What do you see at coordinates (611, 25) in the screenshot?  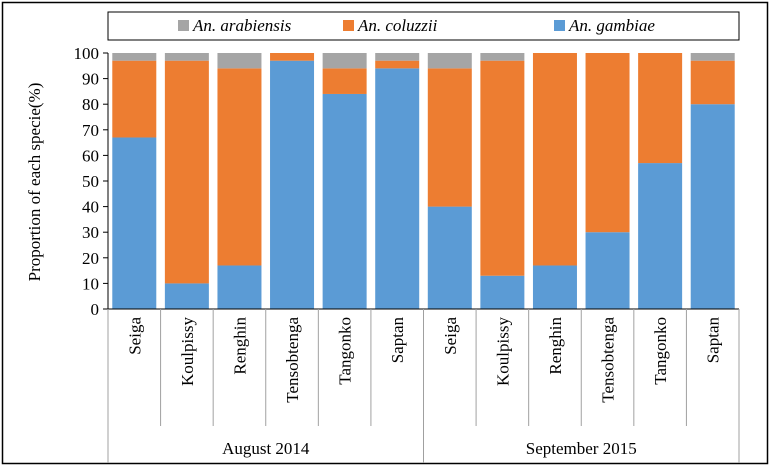 I see `legend-label: An. gambiae` at bounding box center [611, 25].